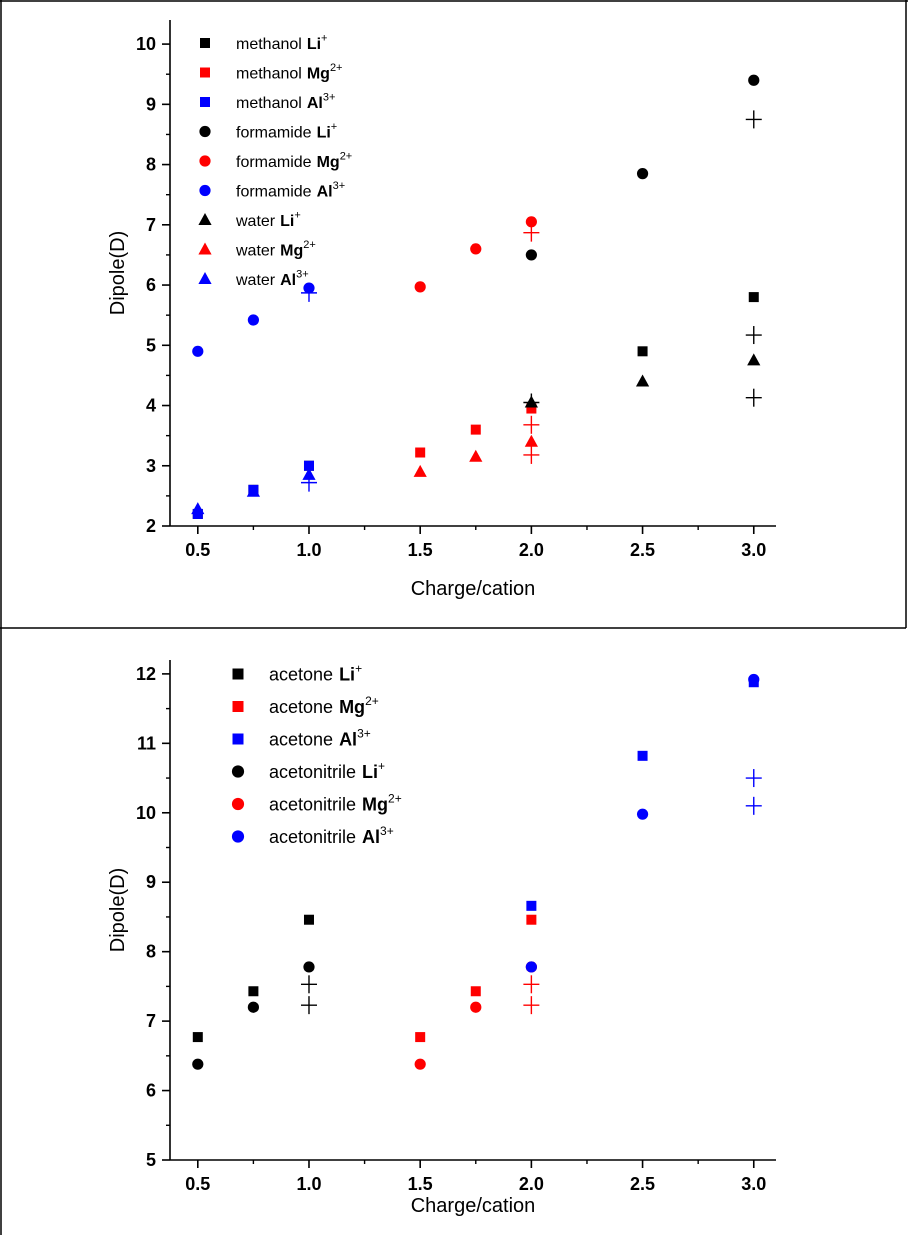 The height and width of the screenshot is (1235, 908). I want to click on legend-solvent: acetonitrile, so click(312, 804).